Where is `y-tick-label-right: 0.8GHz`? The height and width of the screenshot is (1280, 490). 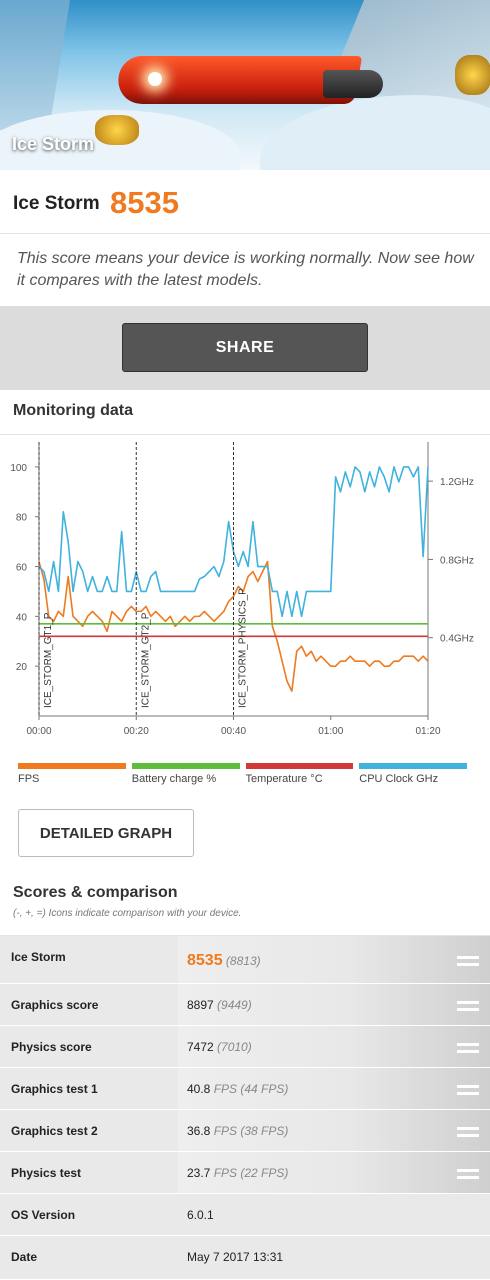
y-tick-label-right: 0.8GHz is located at coordinates (457, 560).